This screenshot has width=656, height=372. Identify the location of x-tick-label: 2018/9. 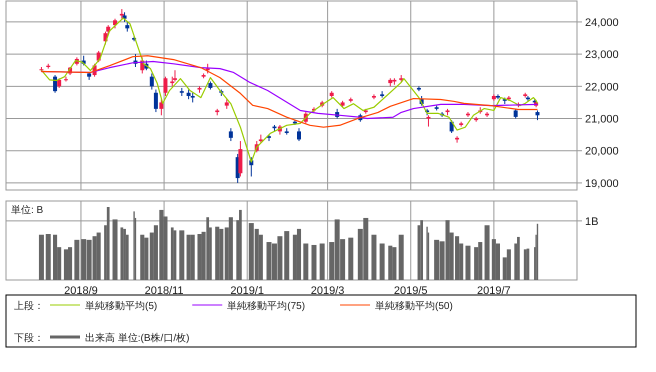
(81, 291).